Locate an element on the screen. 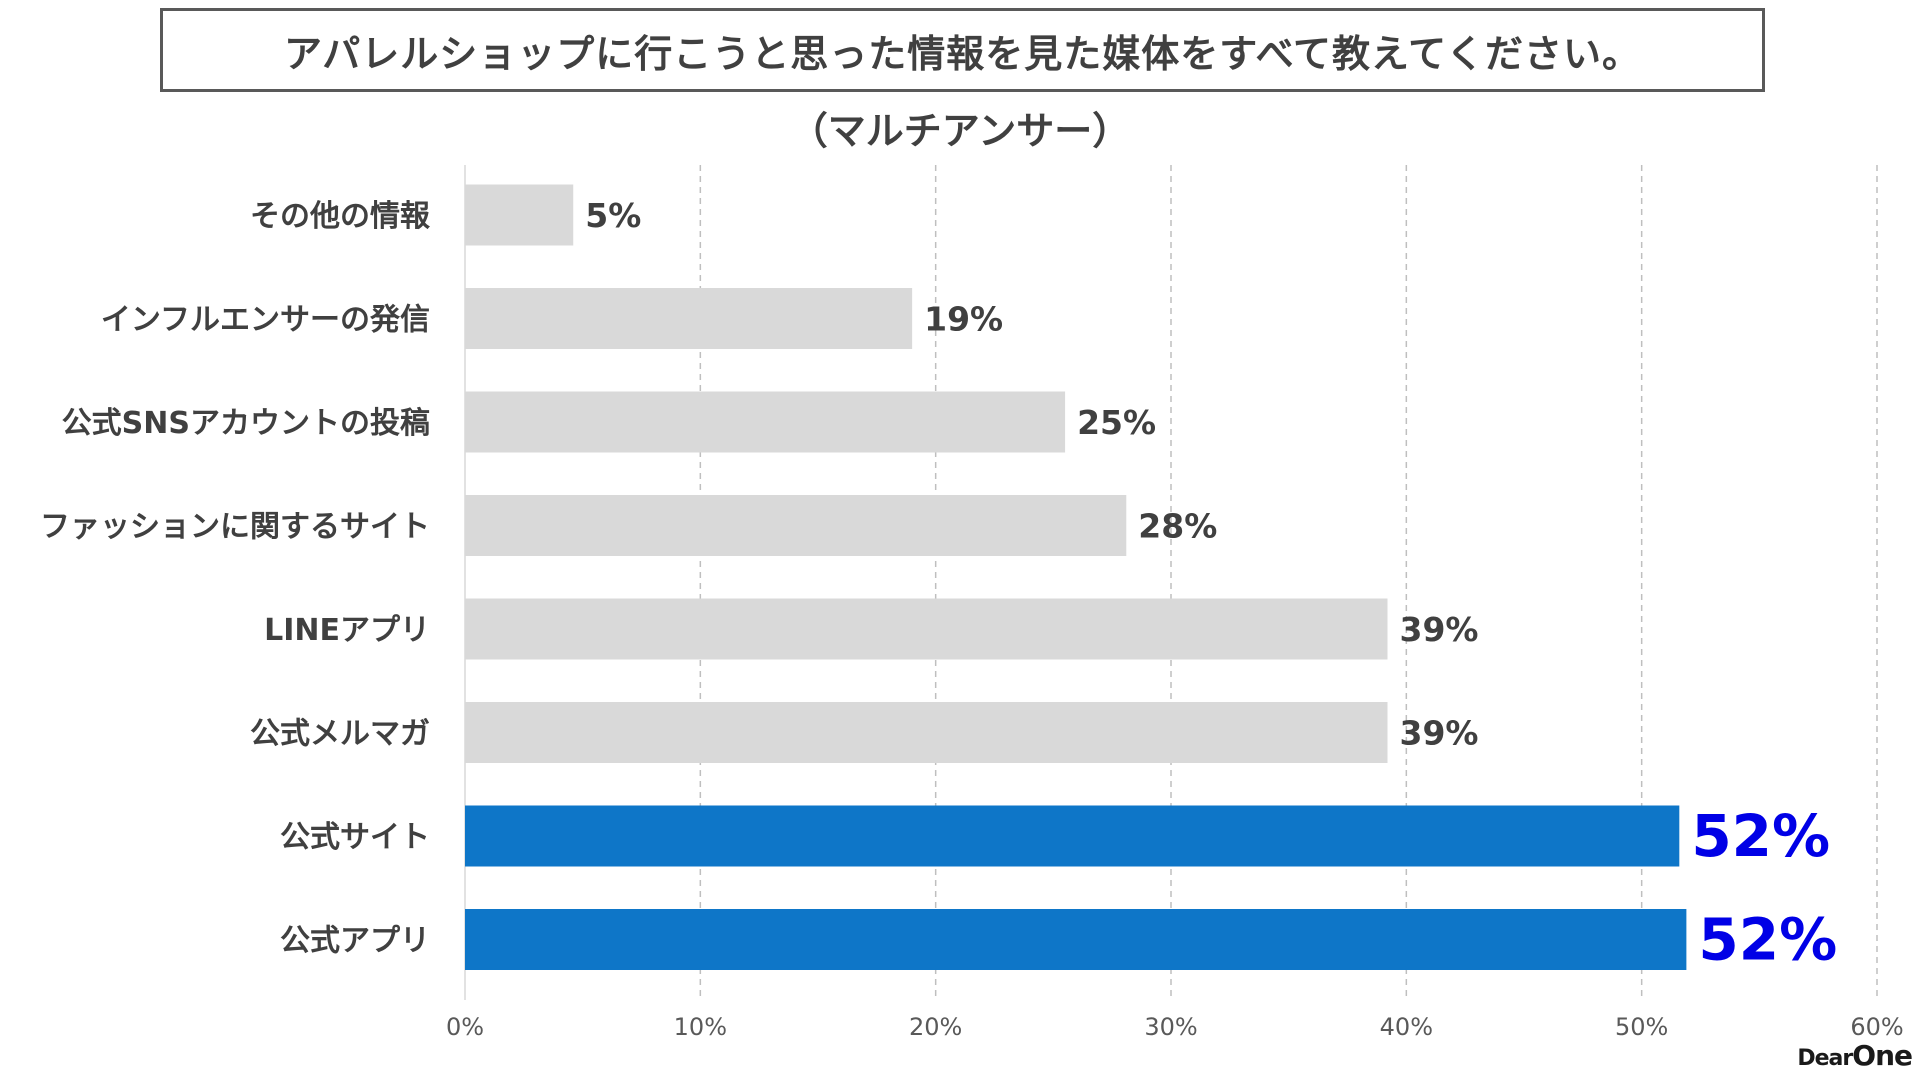 The image size is (1920, 1080). data-label: 25% is located at coordinates (1116, 422).